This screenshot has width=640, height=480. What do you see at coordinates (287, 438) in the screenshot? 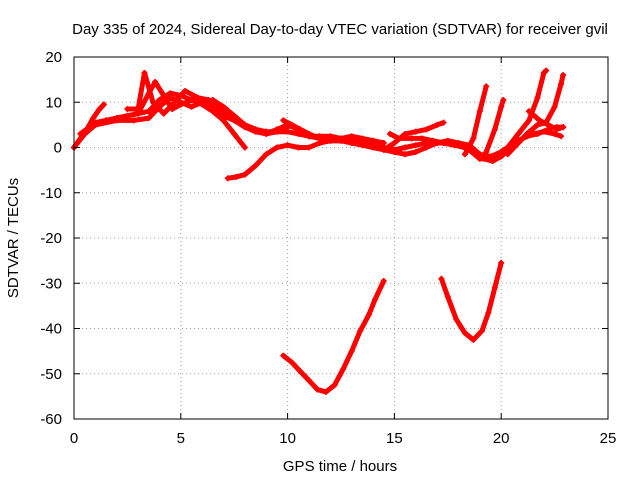
I see `x-tick-label: 10` at bounding box center [287, 438].